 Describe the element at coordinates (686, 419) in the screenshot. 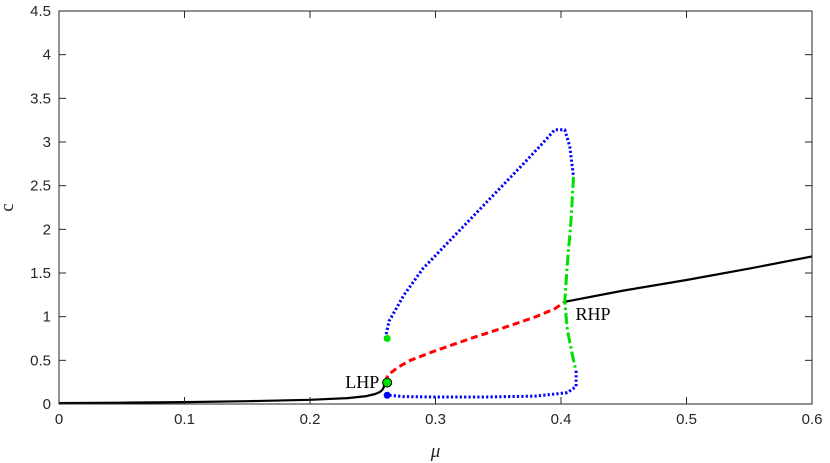

I see `x-tick-label: 0.5` at that location.